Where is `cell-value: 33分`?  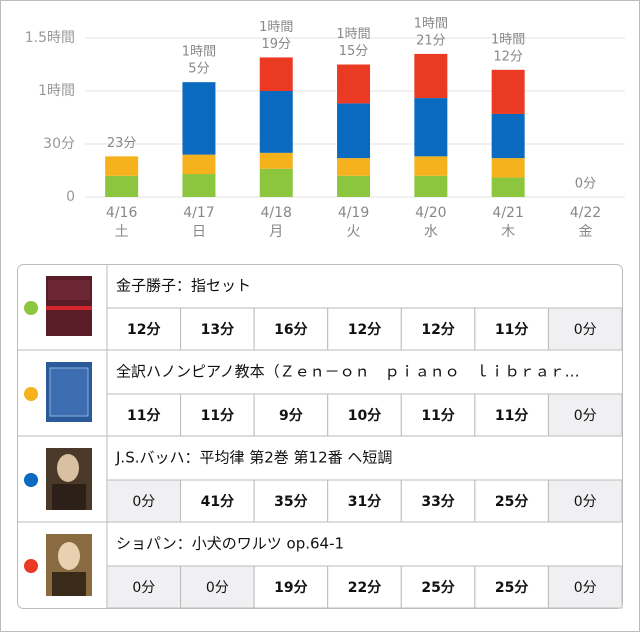 cell-value: 33分 is located at coordinates (437, 502).